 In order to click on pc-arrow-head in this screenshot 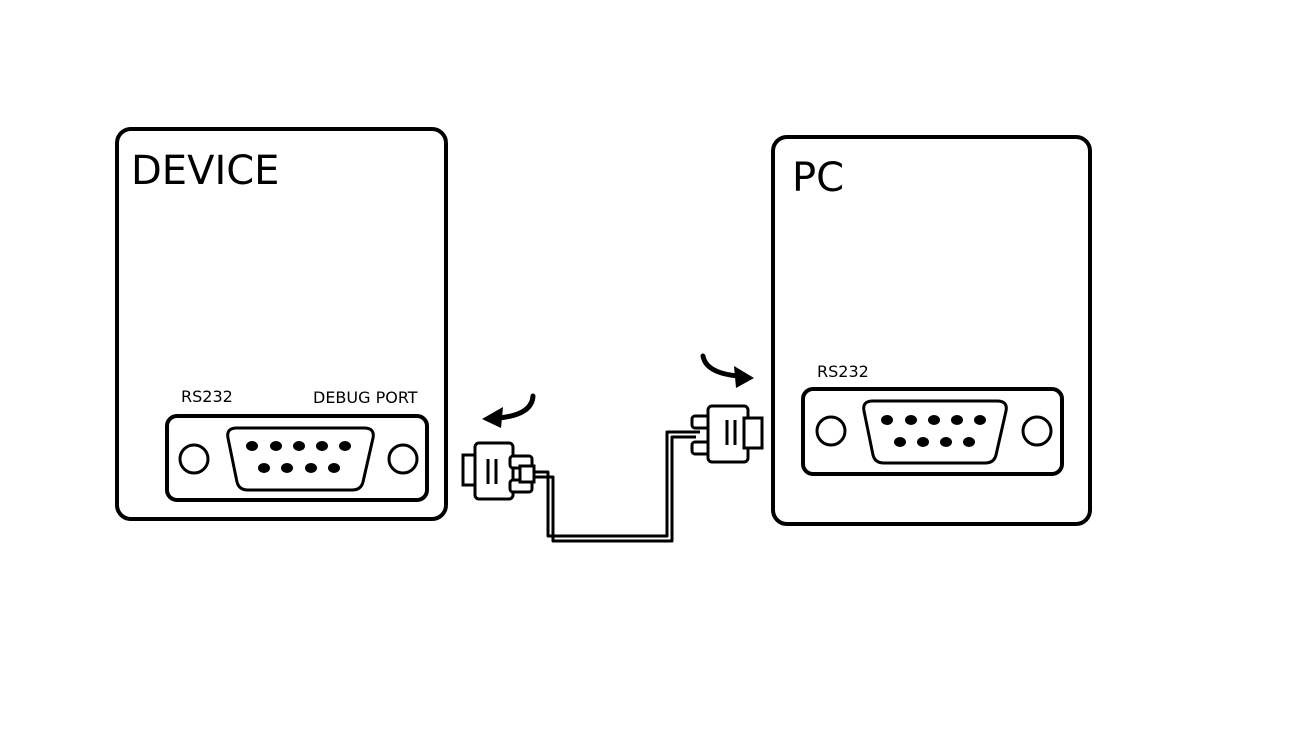, I will do `click(744, 377)`.